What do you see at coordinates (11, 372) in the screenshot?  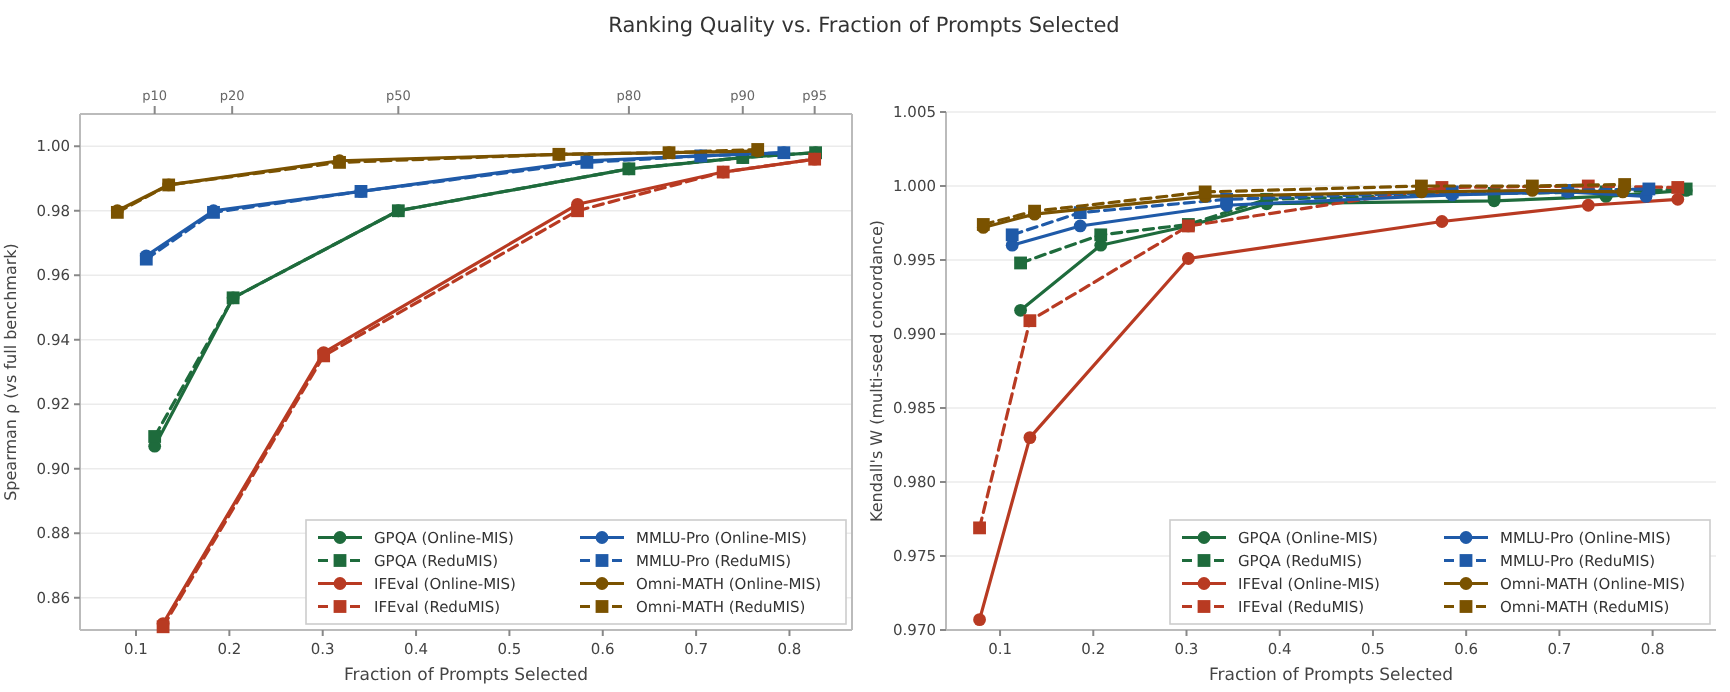 I see `y-axis-title: Spearman ρ (vs full benchmark)` at bounding box center [11, 372].